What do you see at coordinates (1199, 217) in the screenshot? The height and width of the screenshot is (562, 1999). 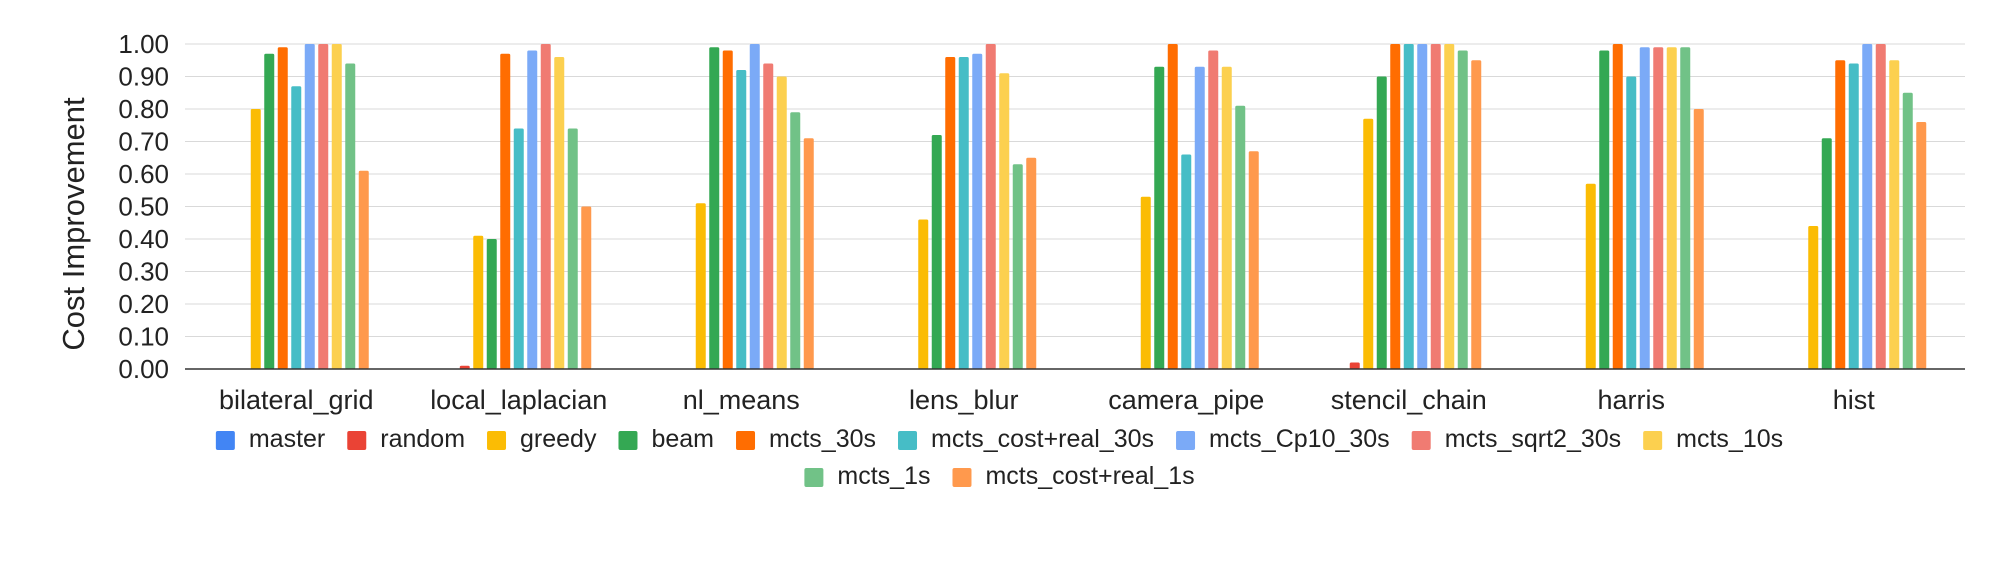 I see `bar-mcts_Cp10_30s-camera_pipe` at bounding box center [1199, 217].